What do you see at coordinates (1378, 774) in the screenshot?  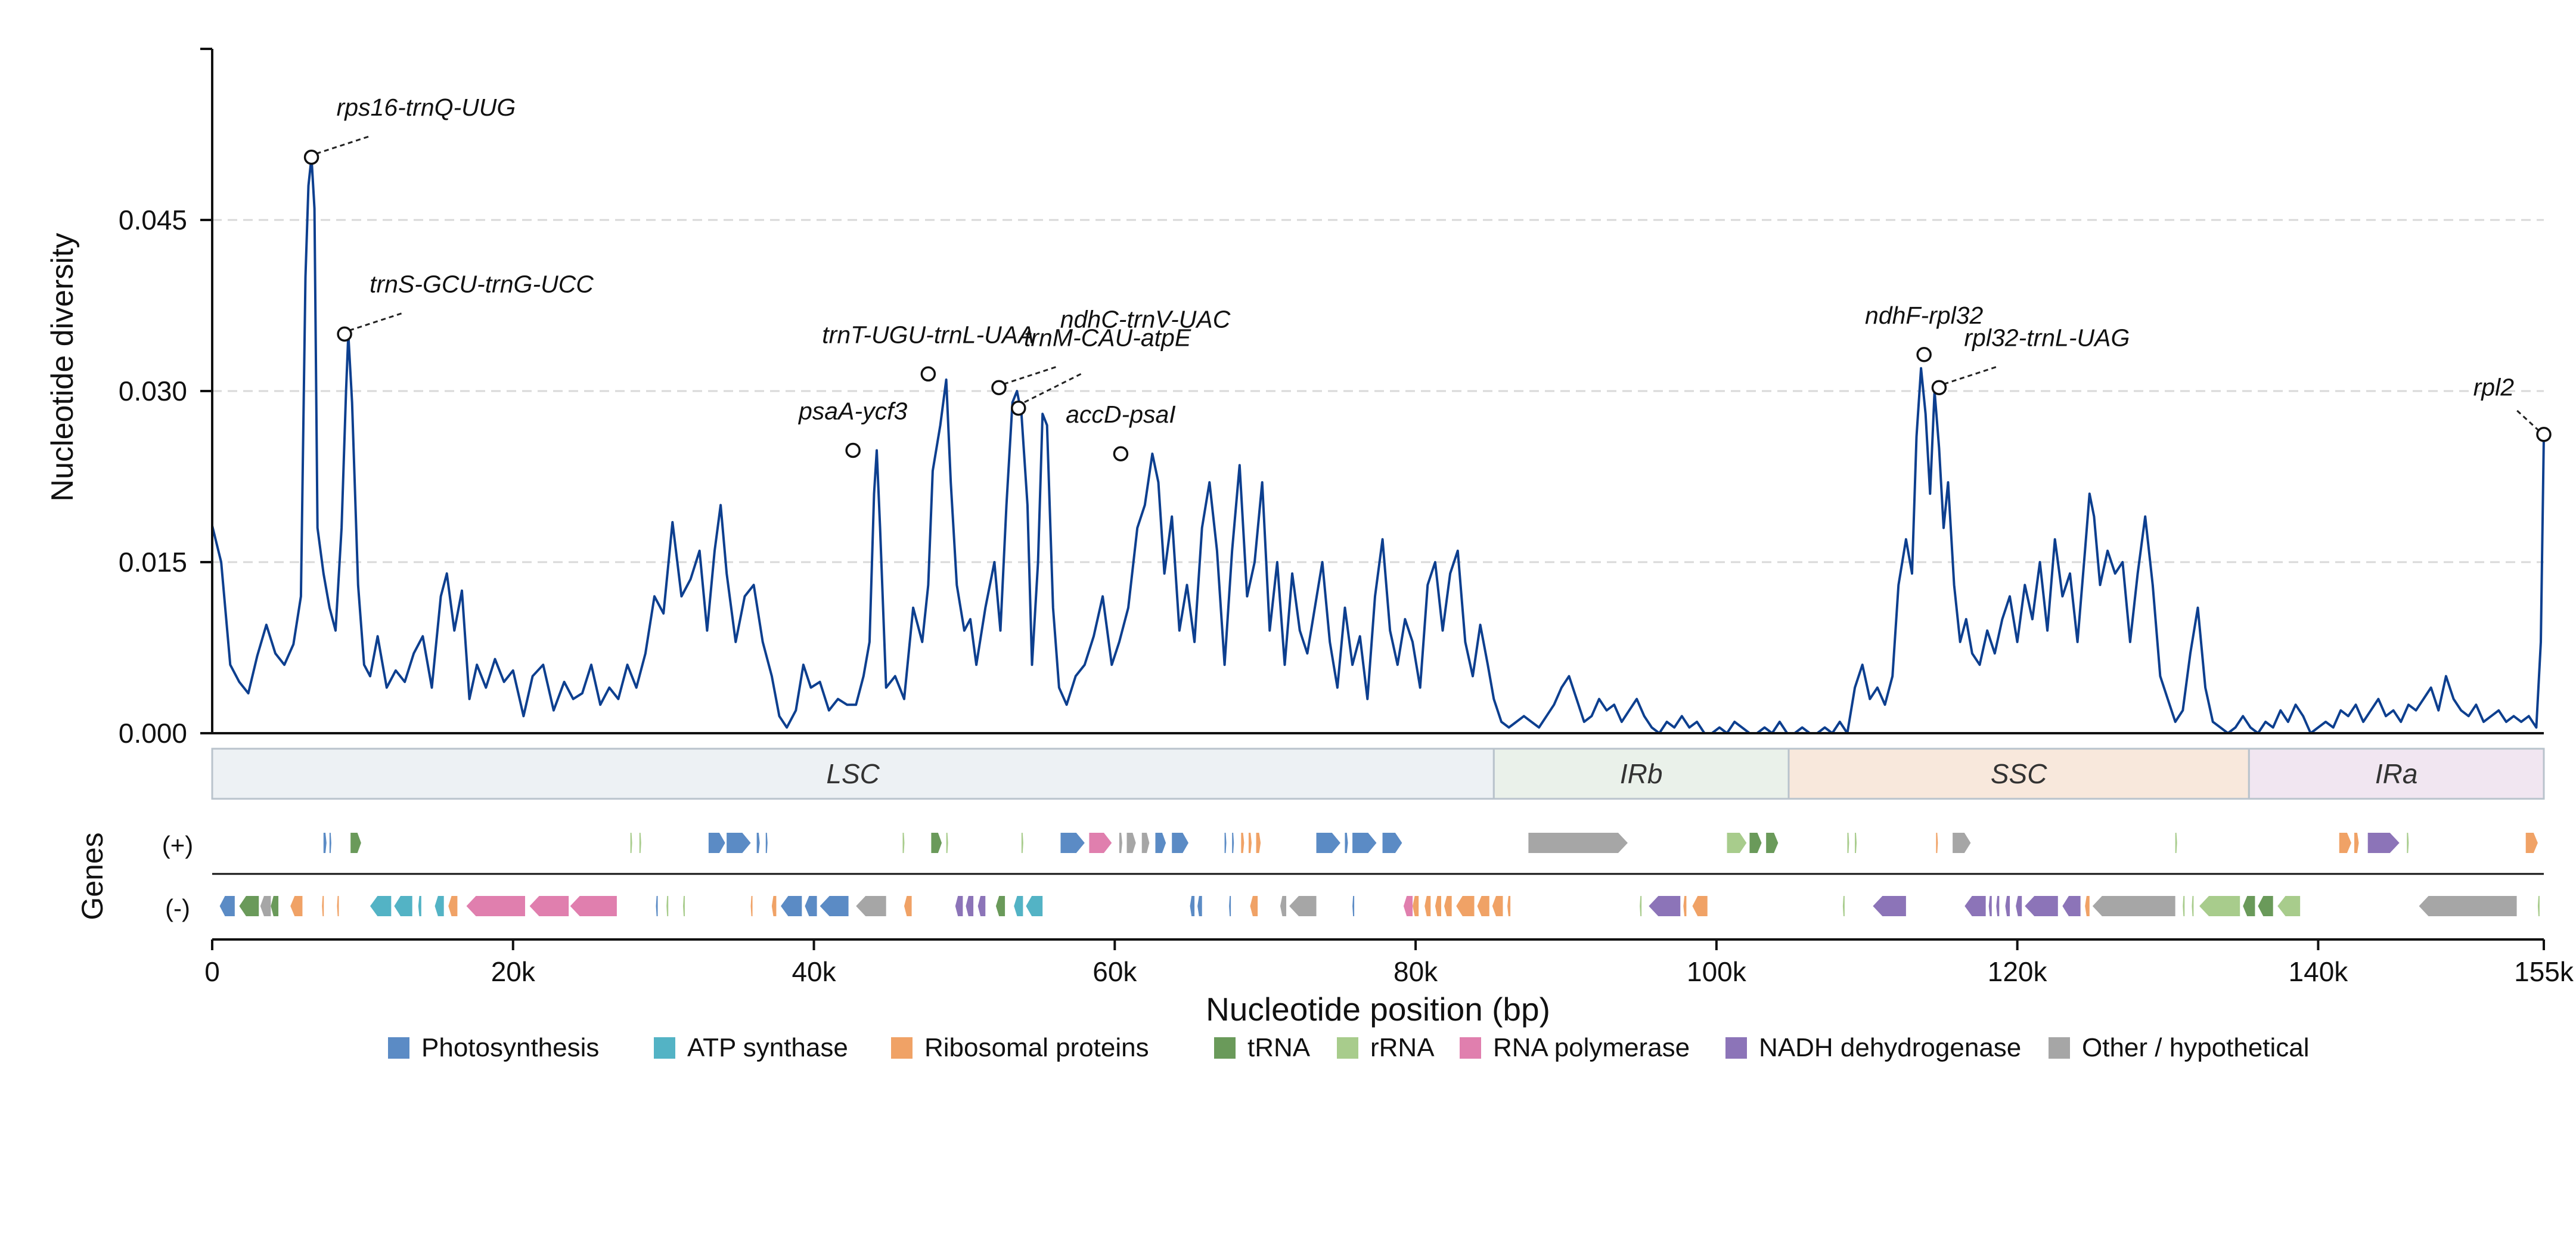 I see `region-layer: LSC IRb SSC IRa` at bounding box center [1378, 774].